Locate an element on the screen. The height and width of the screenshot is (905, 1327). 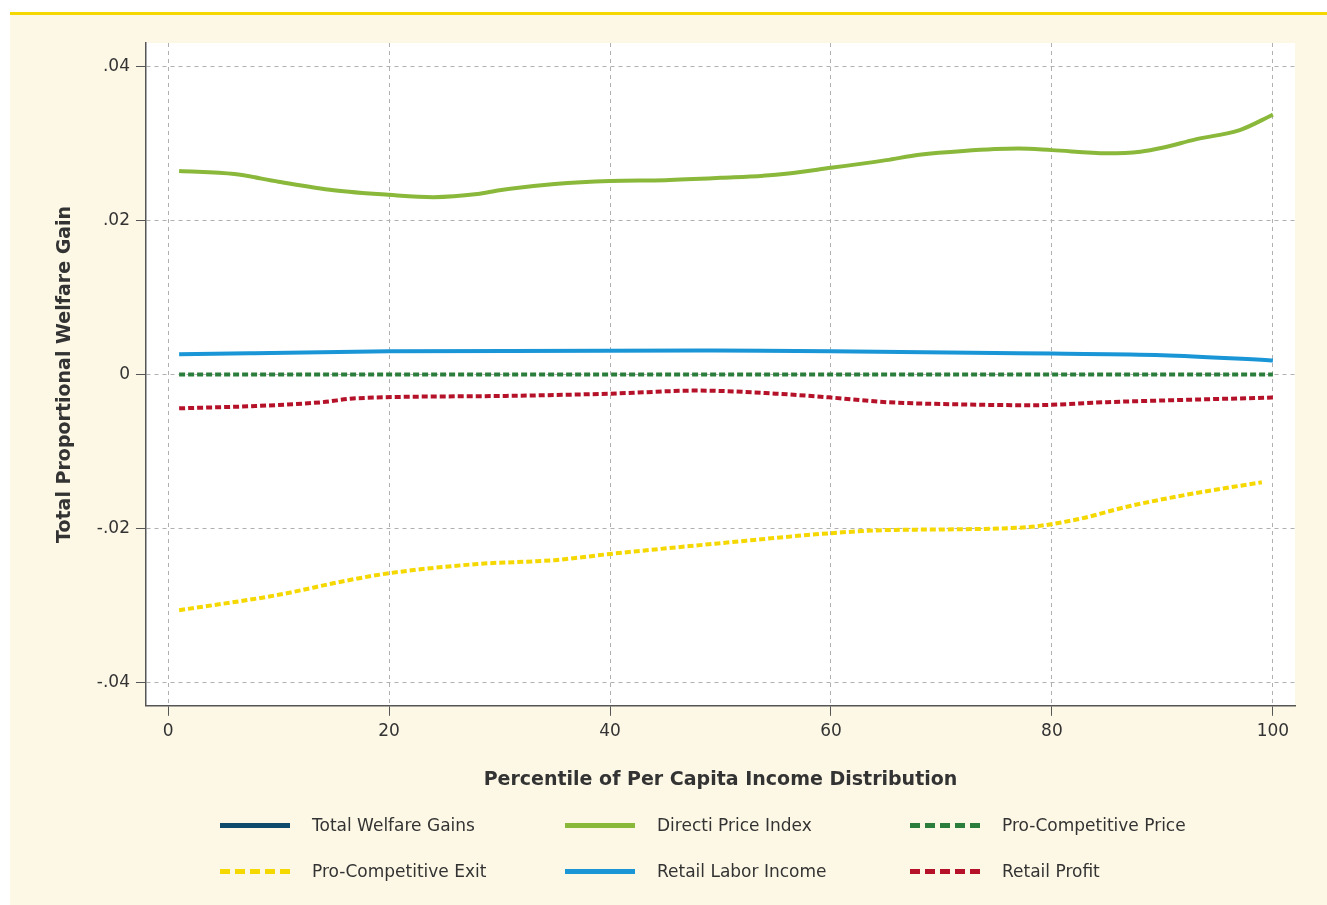
x-tick-label: 60 is located at coordinates (831, 730).